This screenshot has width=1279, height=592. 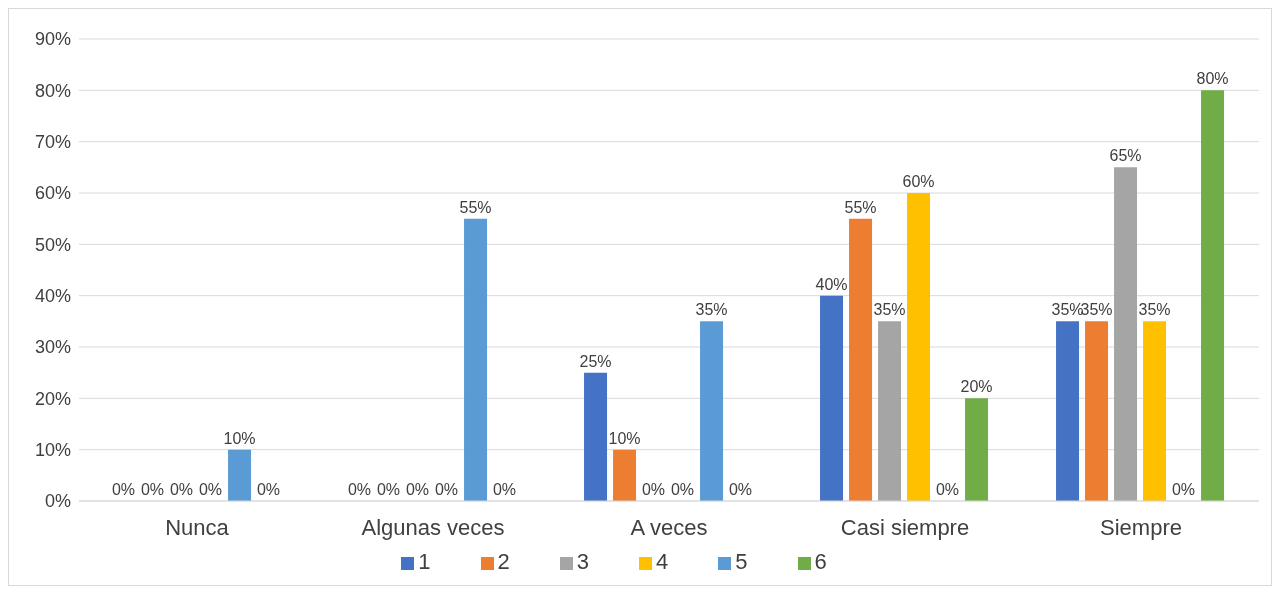 What do you see at coordinates (976, 387) in the screenshot?
I see `data-label: 20%` at bounding box center [976, 387].